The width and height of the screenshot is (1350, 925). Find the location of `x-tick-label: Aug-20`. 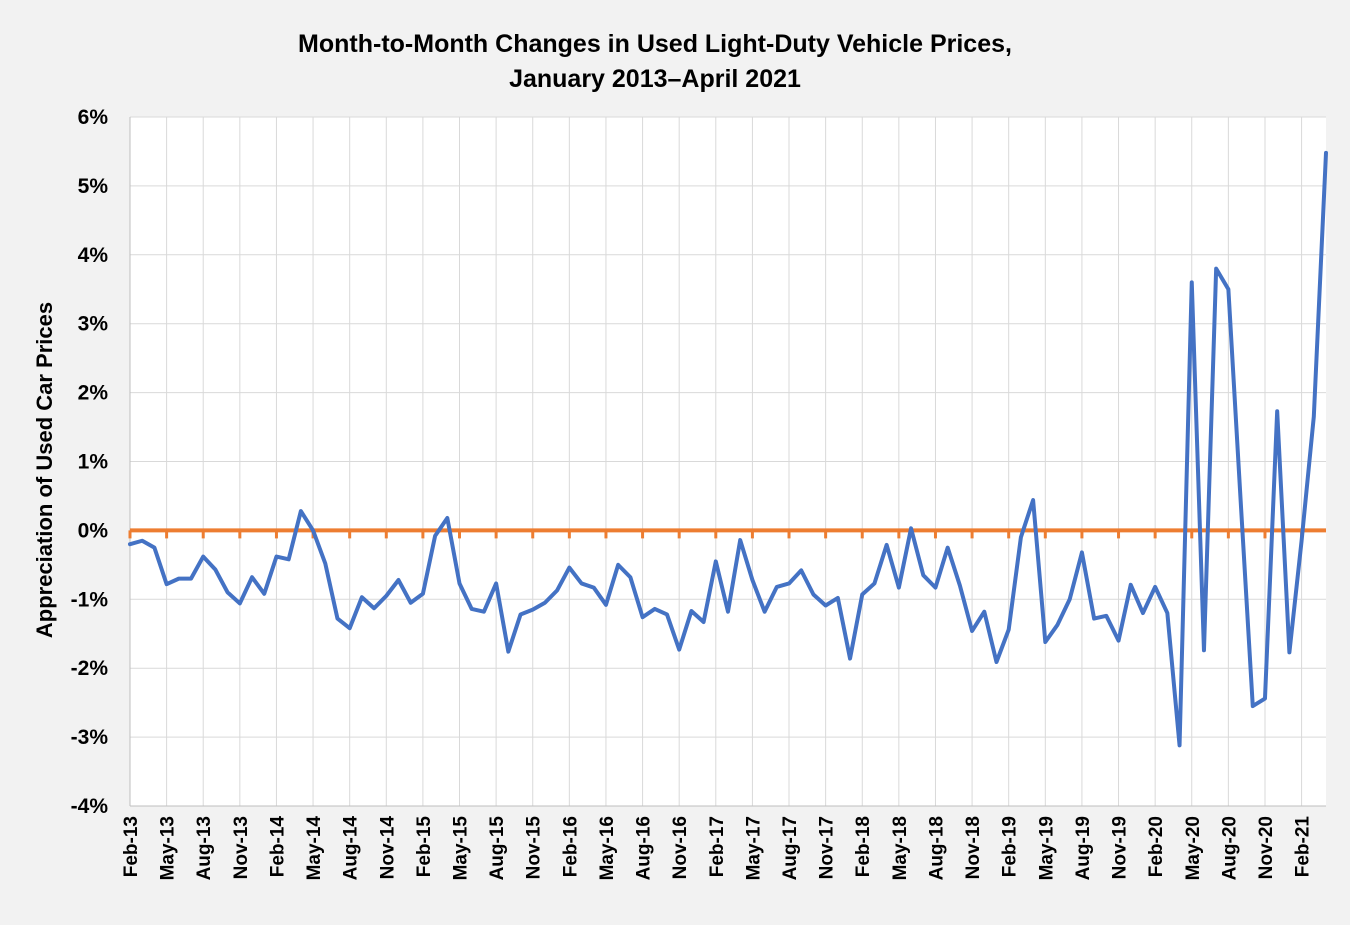

x-tick-label: Aug-20 is located at coordinates (1229, 848).